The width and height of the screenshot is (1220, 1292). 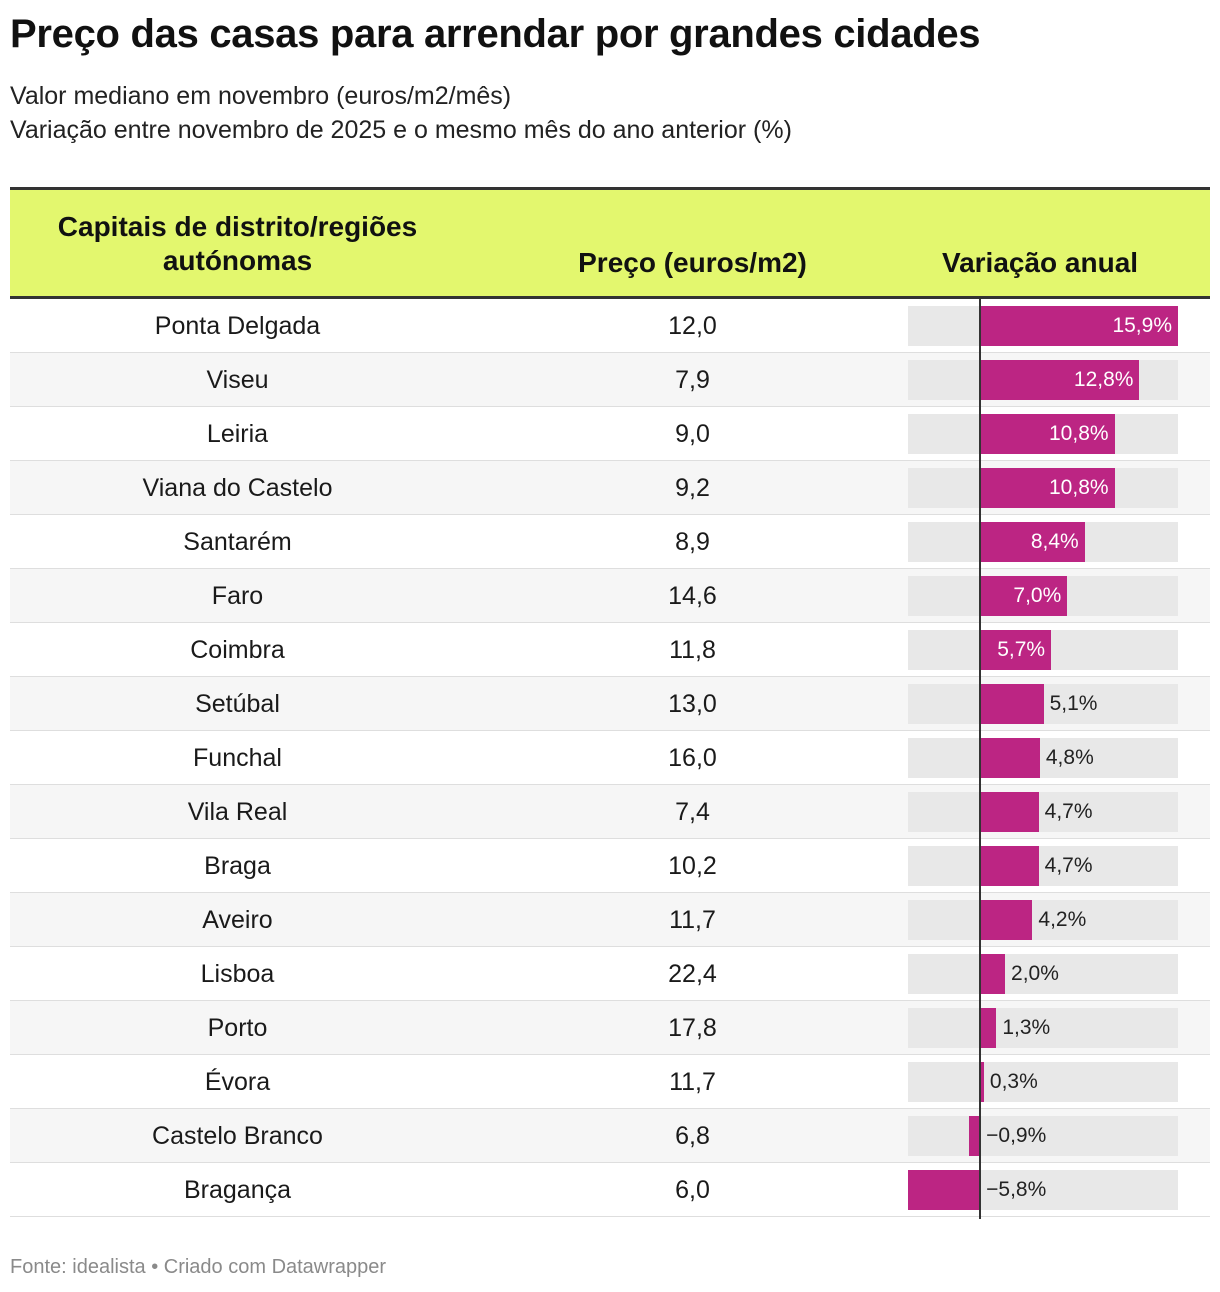 I want to click on table-row: Viseu 7,9 12,8%, so click(x=610, y=380).